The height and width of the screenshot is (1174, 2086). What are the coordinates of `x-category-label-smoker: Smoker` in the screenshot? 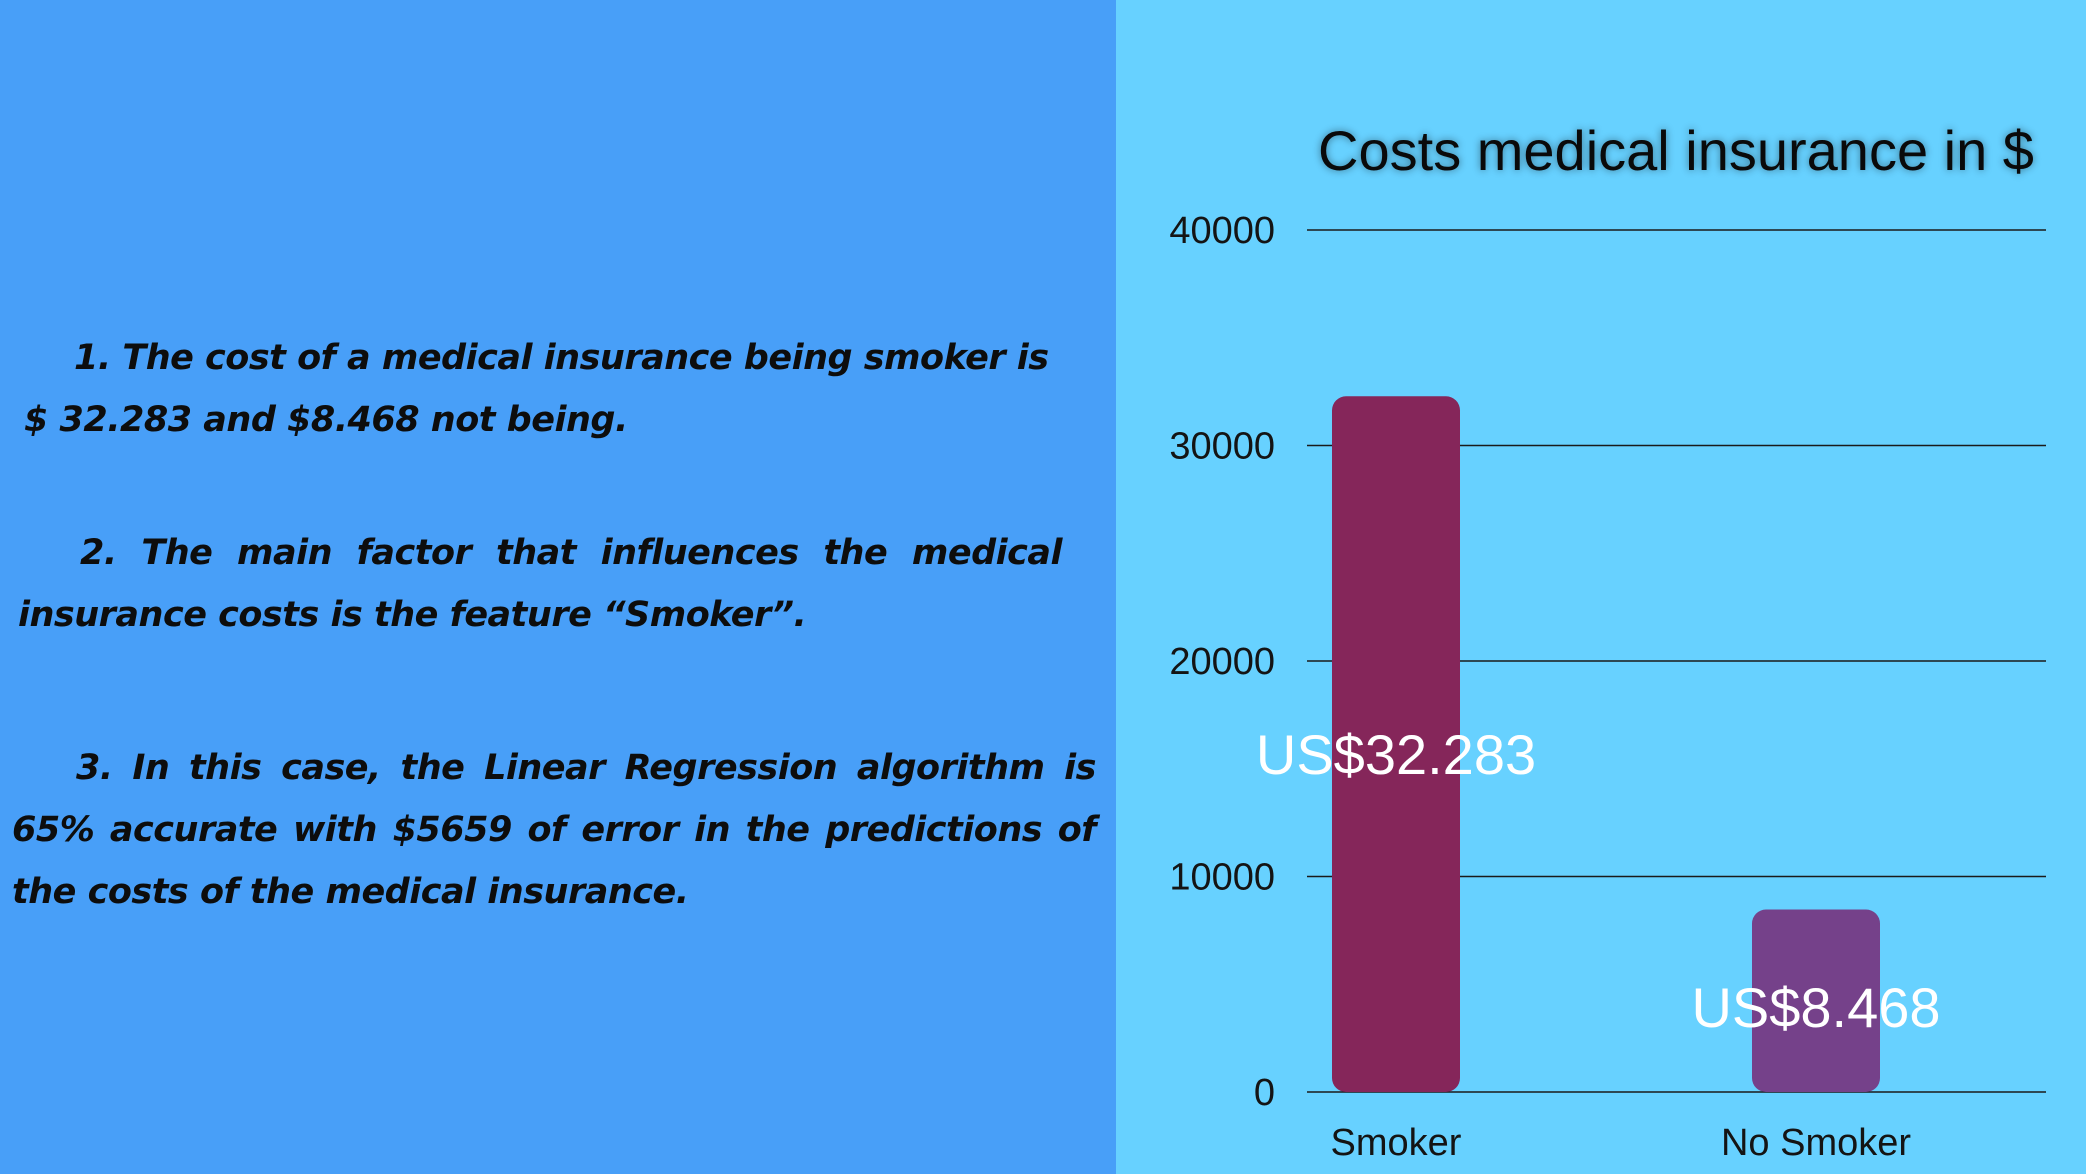 It's located at (1396, 1143).